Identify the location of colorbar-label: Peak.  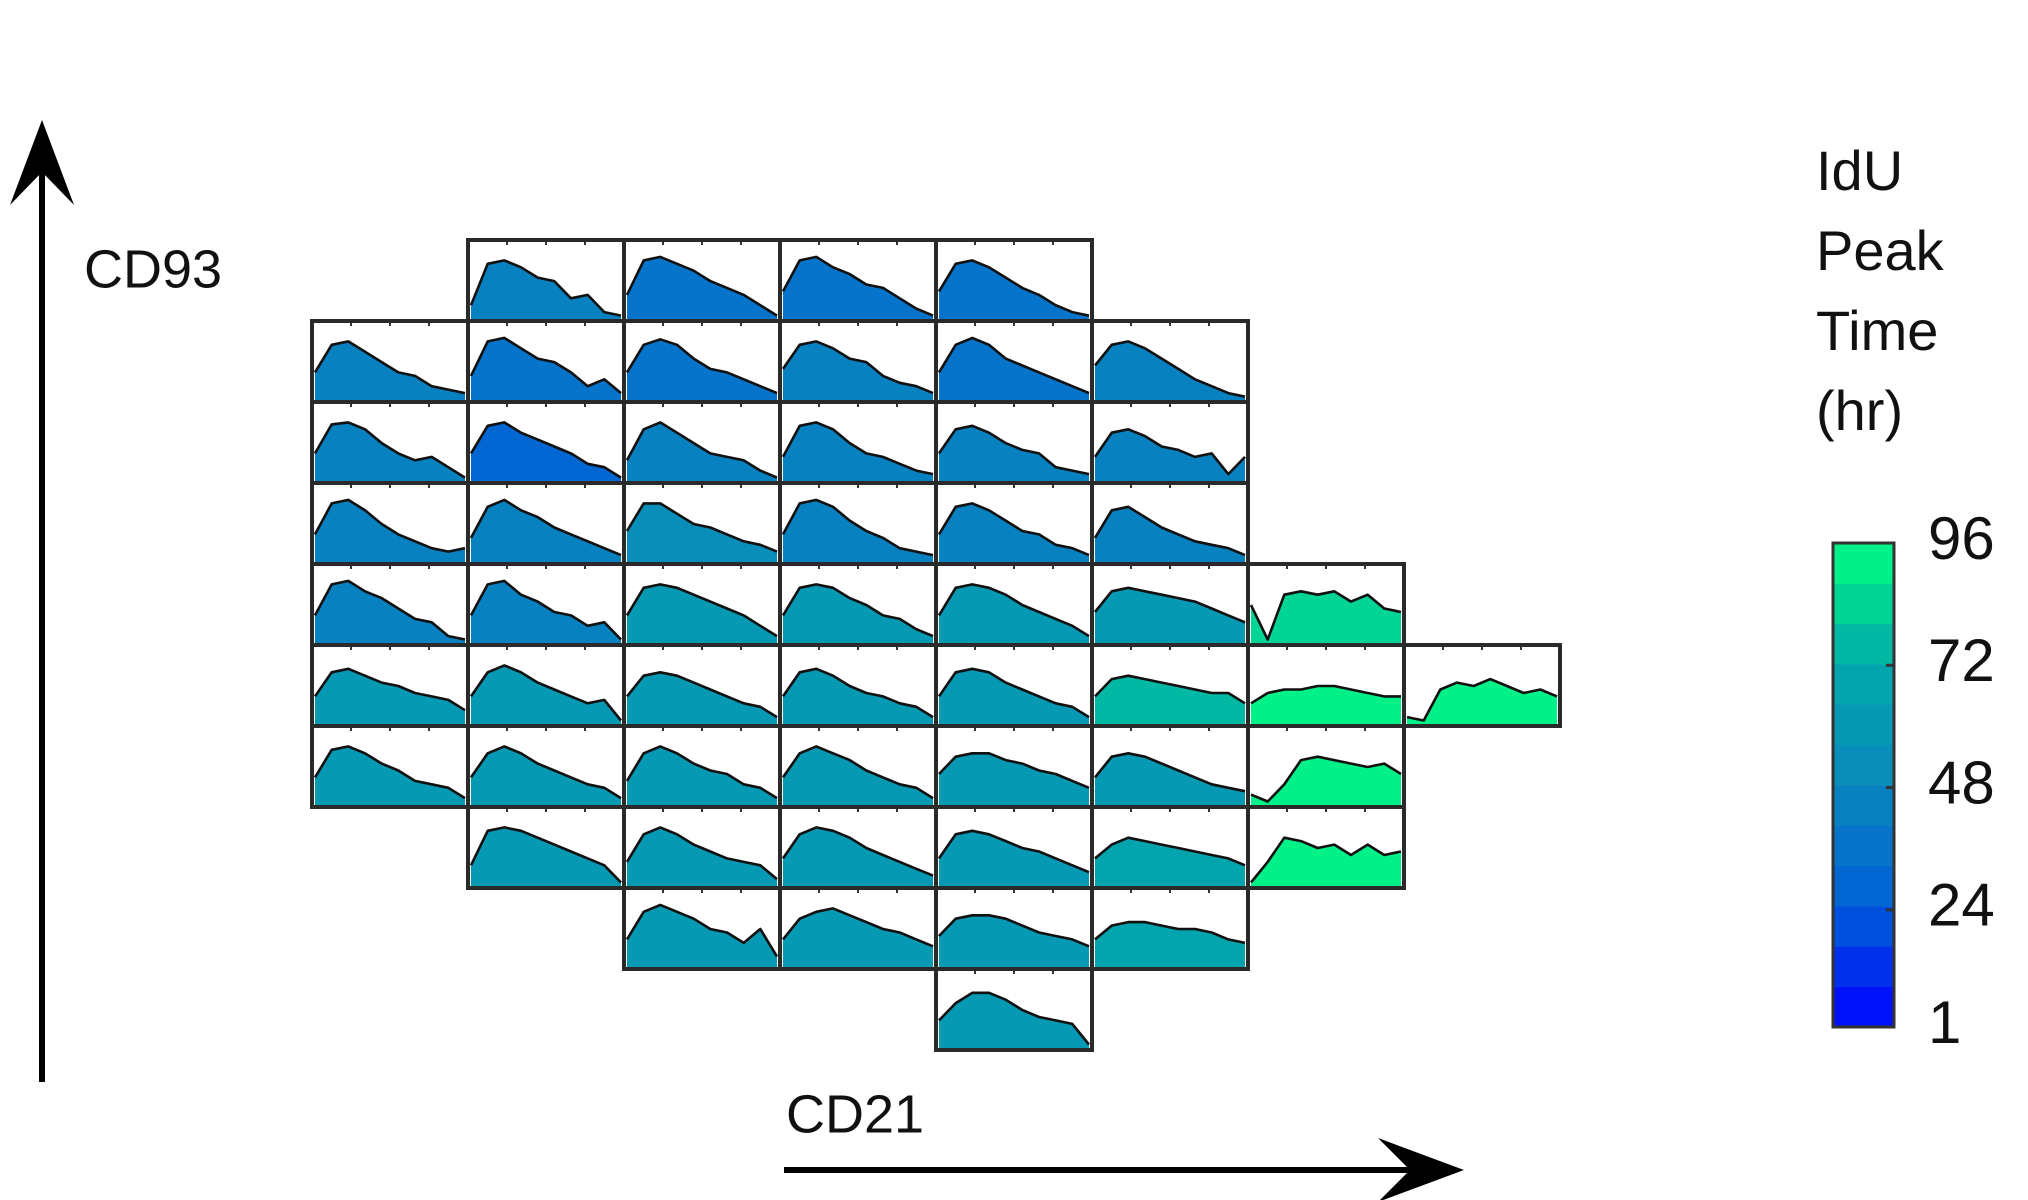
(1880, 250).